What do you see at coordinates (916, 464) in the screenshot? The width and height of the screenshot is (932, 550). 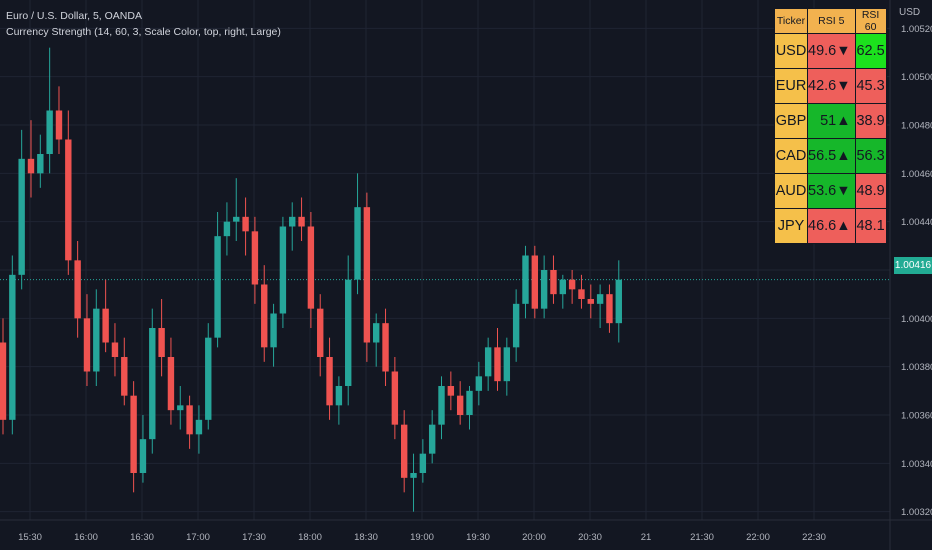 I see `price-tick-label: 1.00340` at bounding box center [916, 464].